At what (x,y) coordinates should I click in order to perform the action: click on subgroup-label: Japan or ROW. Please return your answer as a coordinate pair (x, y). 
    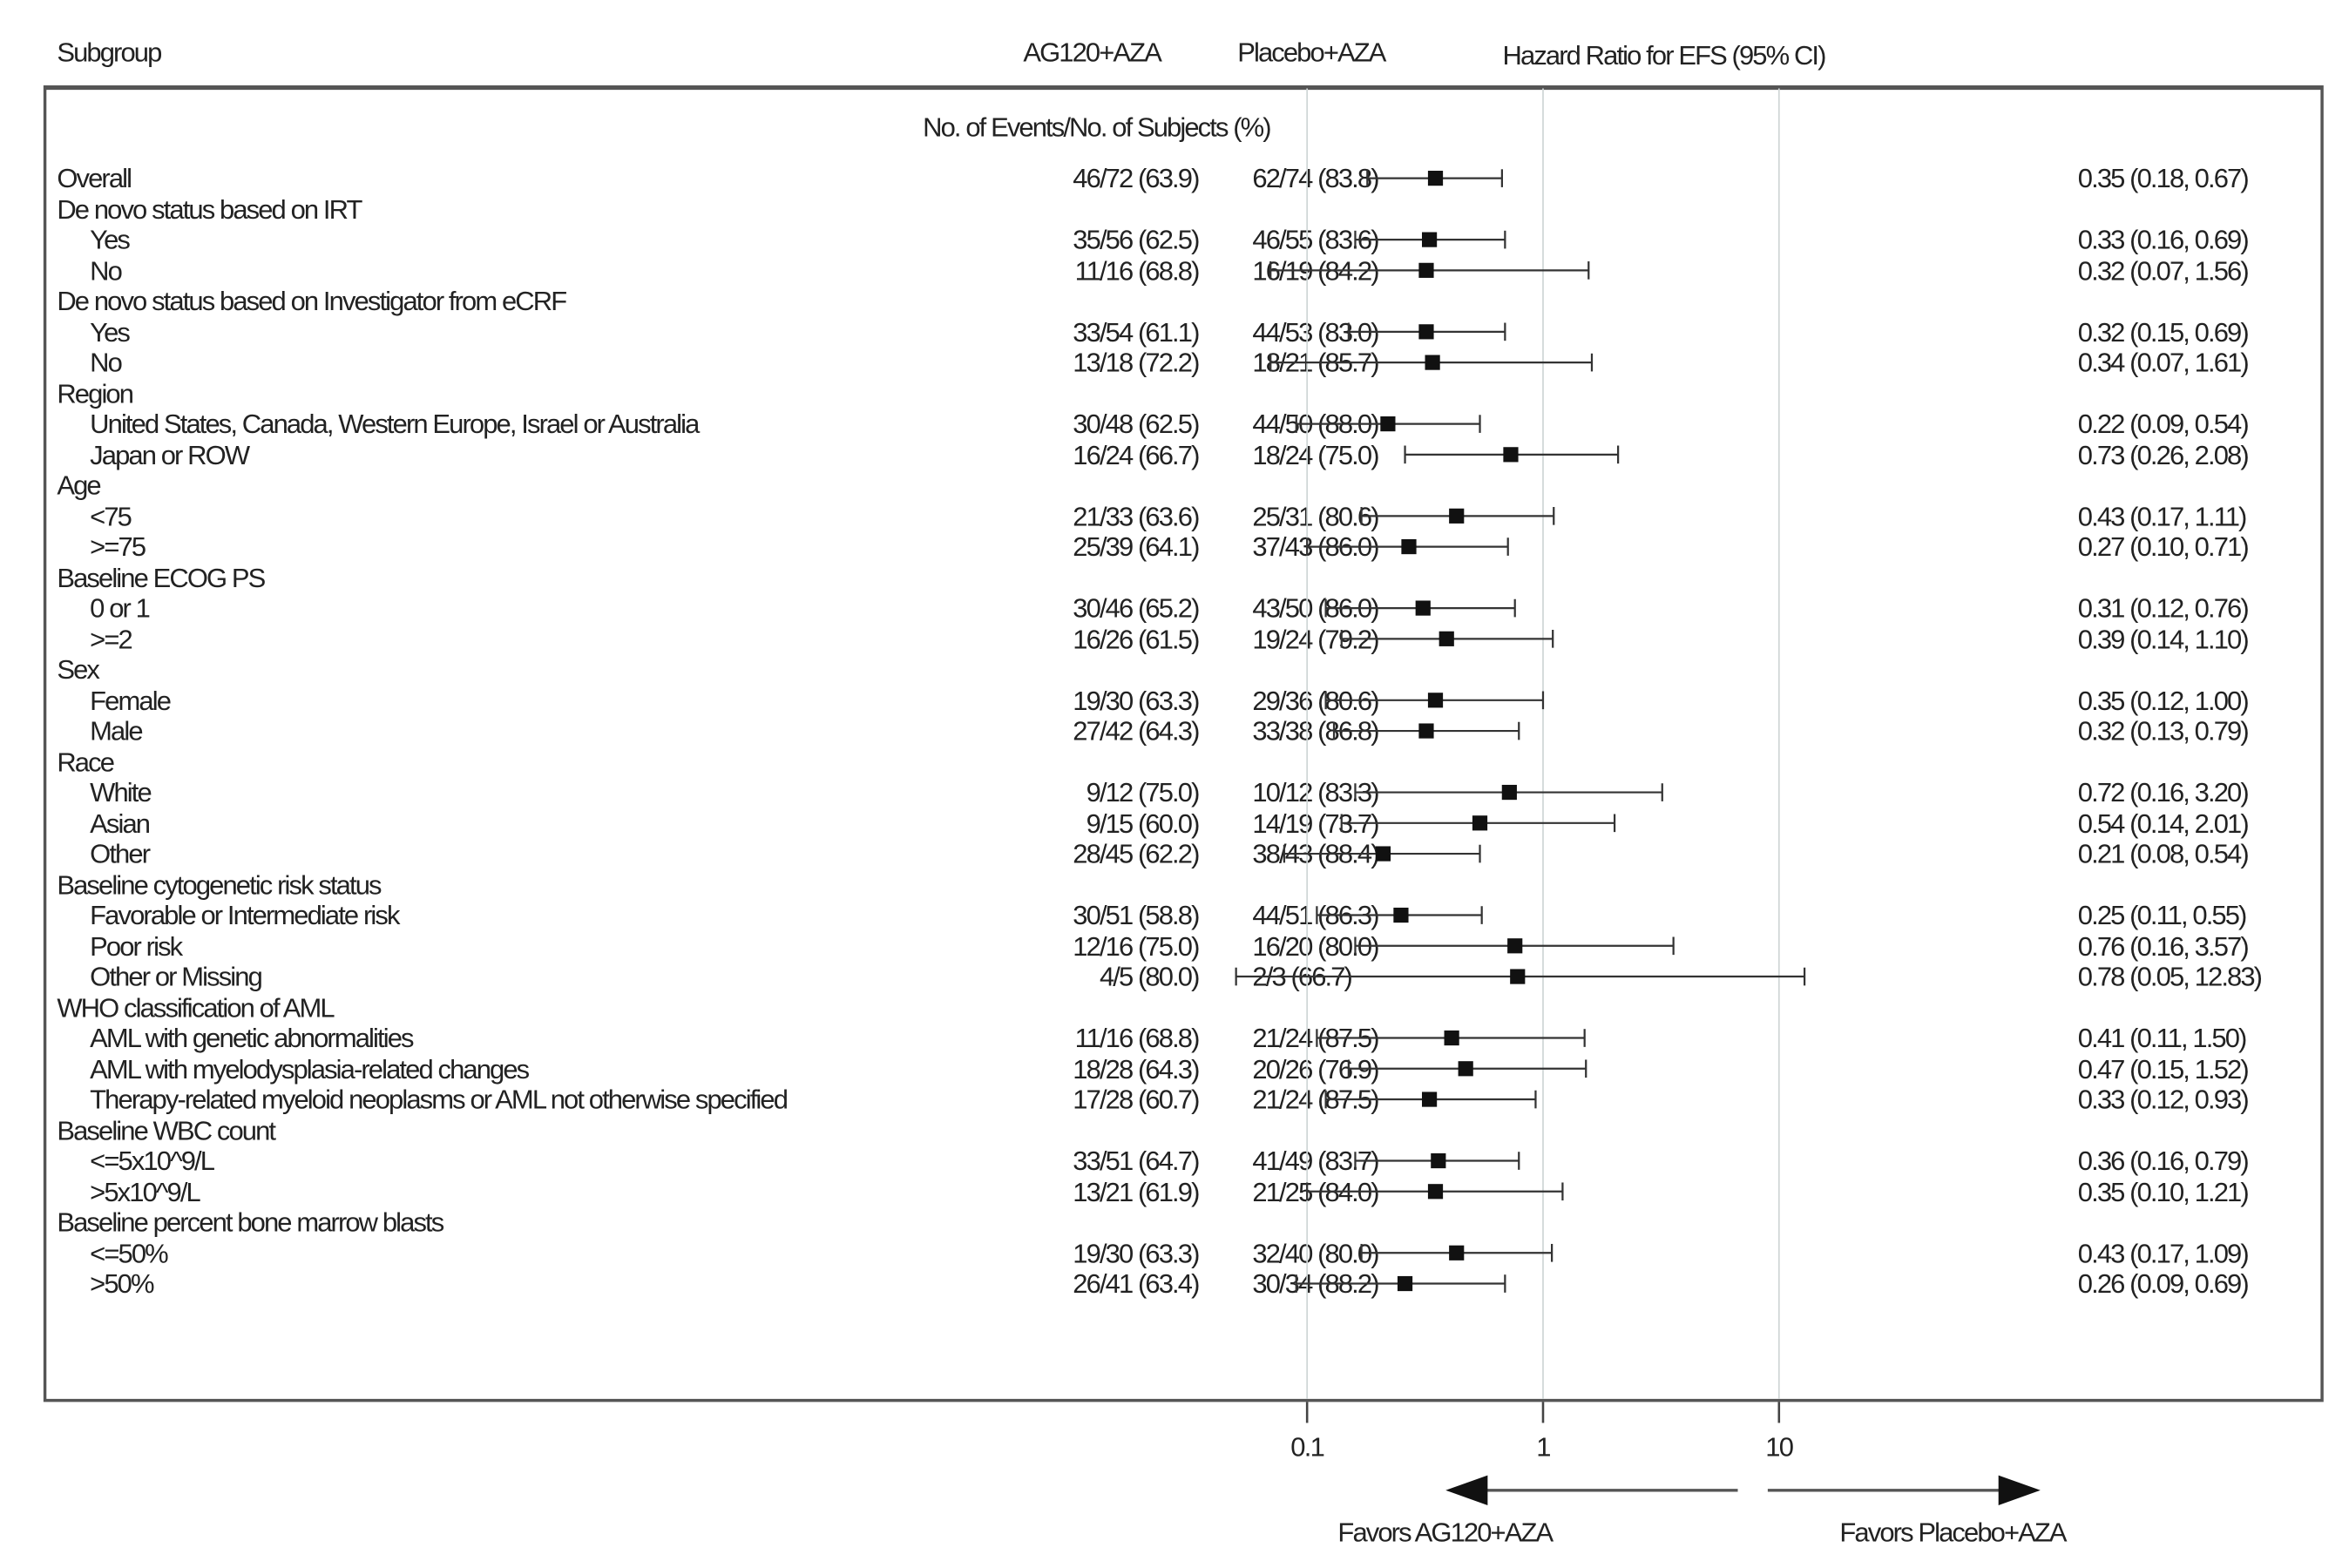
    Looking at the image, I should click on (170, 455).